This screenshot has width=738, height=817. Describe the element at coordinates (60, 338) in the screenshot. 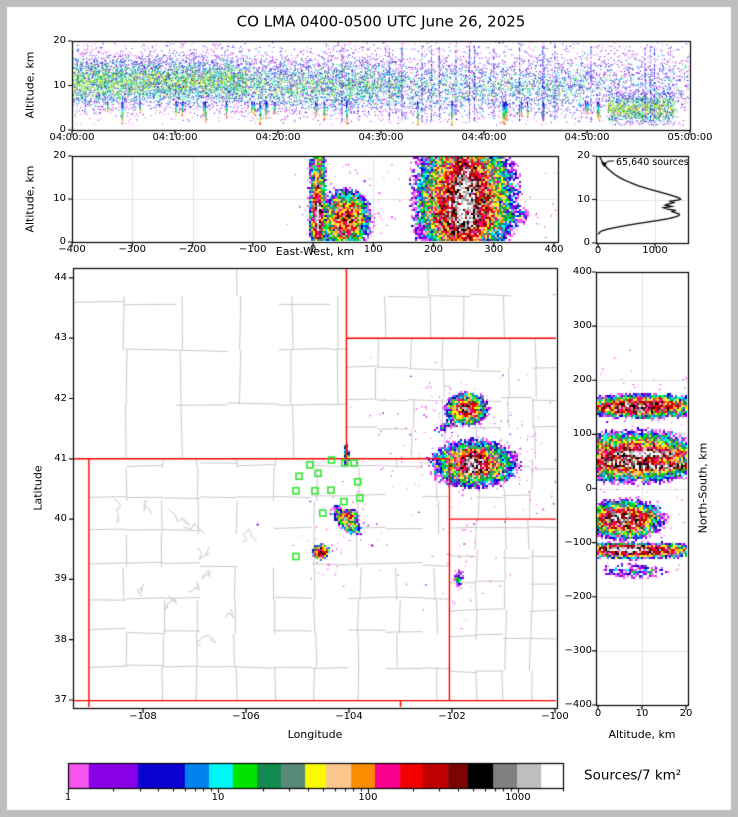

I see `latitude-tick-label: 43` at that location.